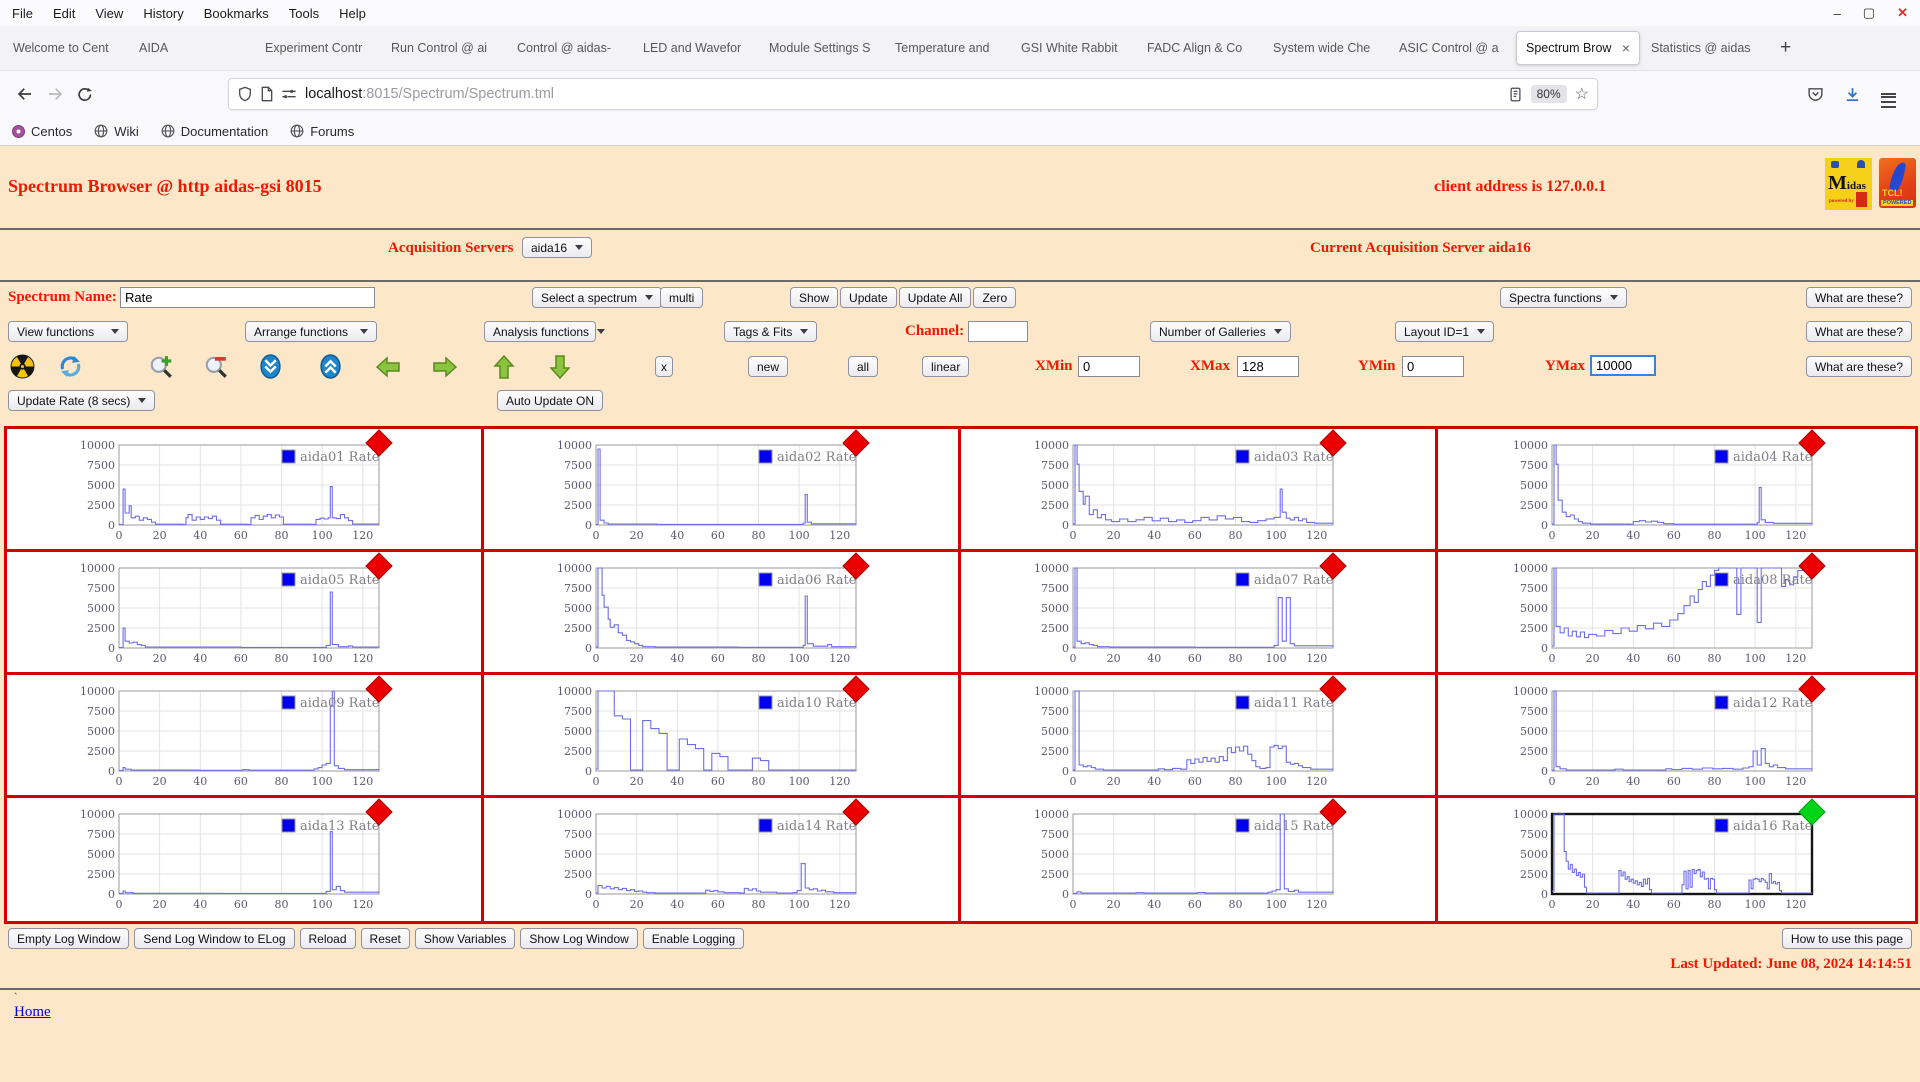 The height and width of the screenshot is (1082, 1920). What do you see at coordinates (1563, 297) in the screenshot?
I see `spectra-functions-dropdown: Spectra functions` at bounding box center [1563, 297].